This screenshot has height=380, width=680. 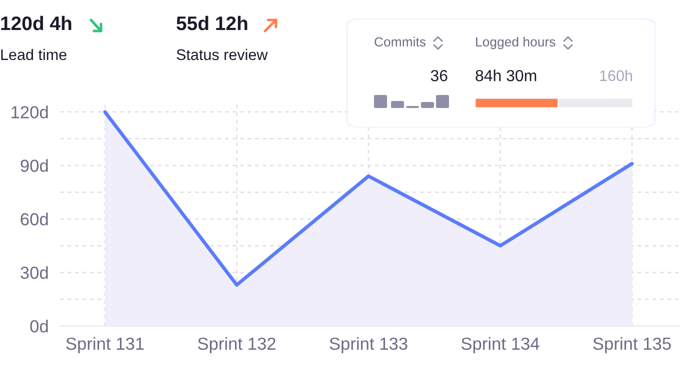 I want to click on text: Lead time, so click(x=33, y=54).